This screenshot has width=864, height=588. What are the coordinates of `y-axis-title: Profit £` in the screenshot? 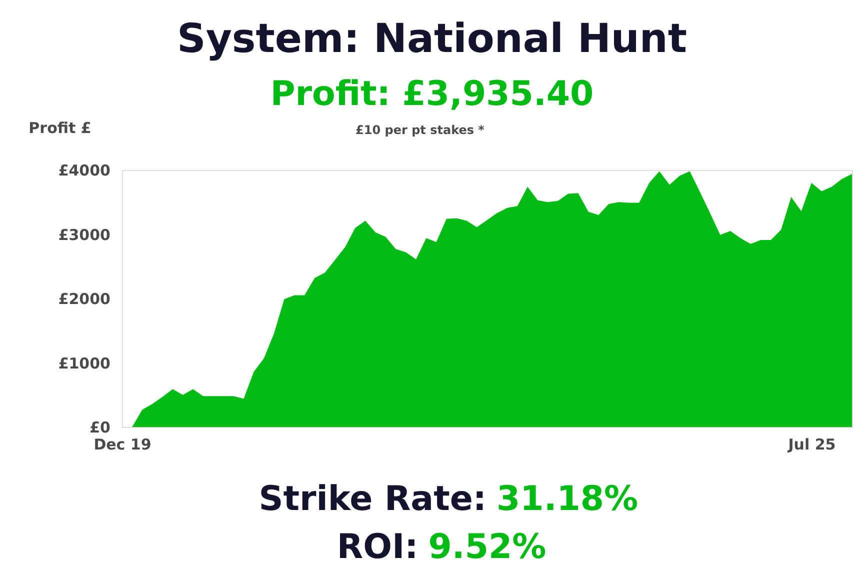 It's located at (60, 128).